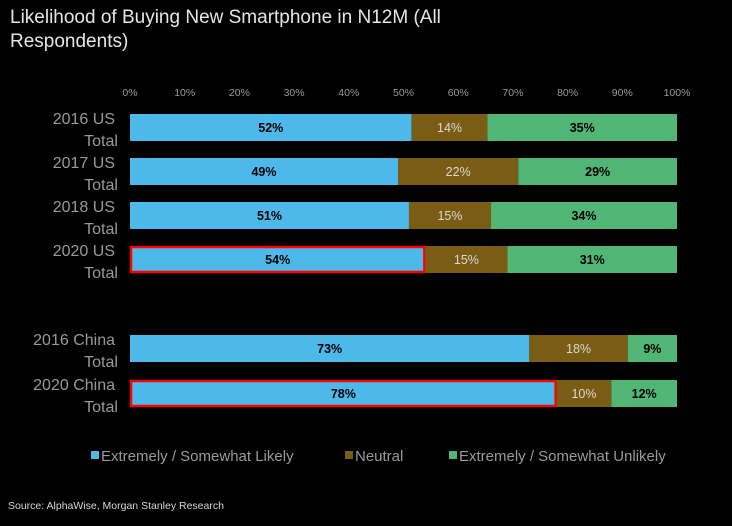 Image resolution: width=732 pixels, height=526 pixels. I want to click on data-label: 22%, so click(458, 172).